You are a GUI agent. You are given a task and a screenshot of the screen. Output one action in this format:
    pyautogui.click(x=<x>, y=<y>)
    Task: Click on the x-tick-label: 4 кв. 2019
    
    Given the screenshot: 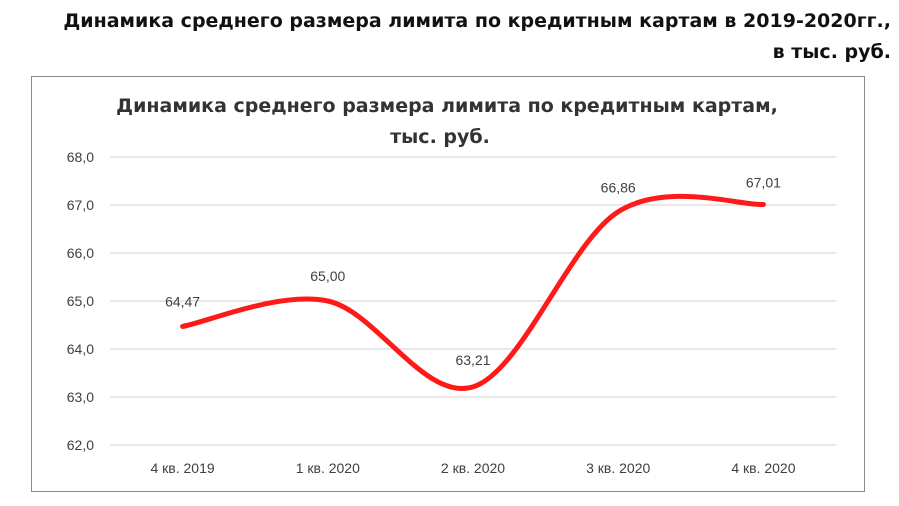 What is the action you would take?
    pyautogui.click(x=183, y=468)
    